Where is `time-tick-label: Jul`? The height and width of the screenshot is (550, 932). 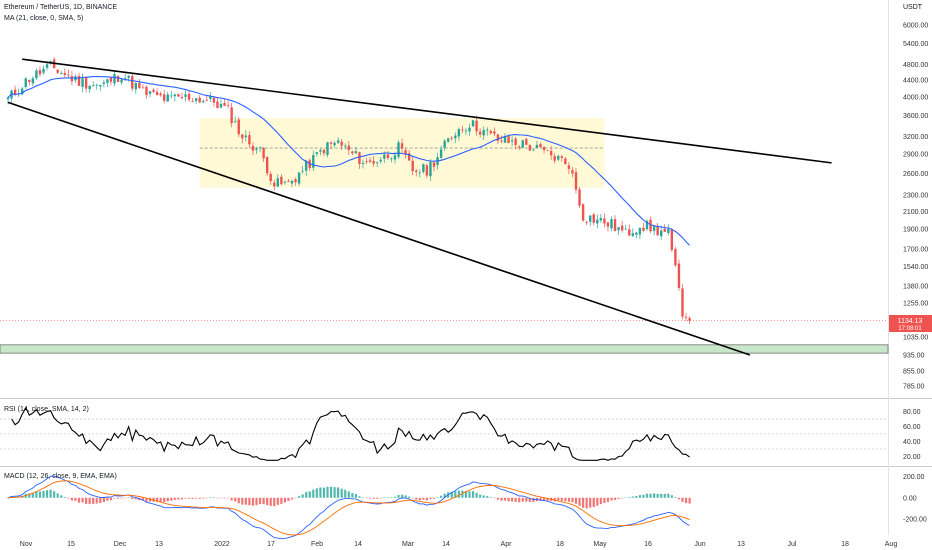 time-tick-label: Jul is located at coordinates (792, 544).